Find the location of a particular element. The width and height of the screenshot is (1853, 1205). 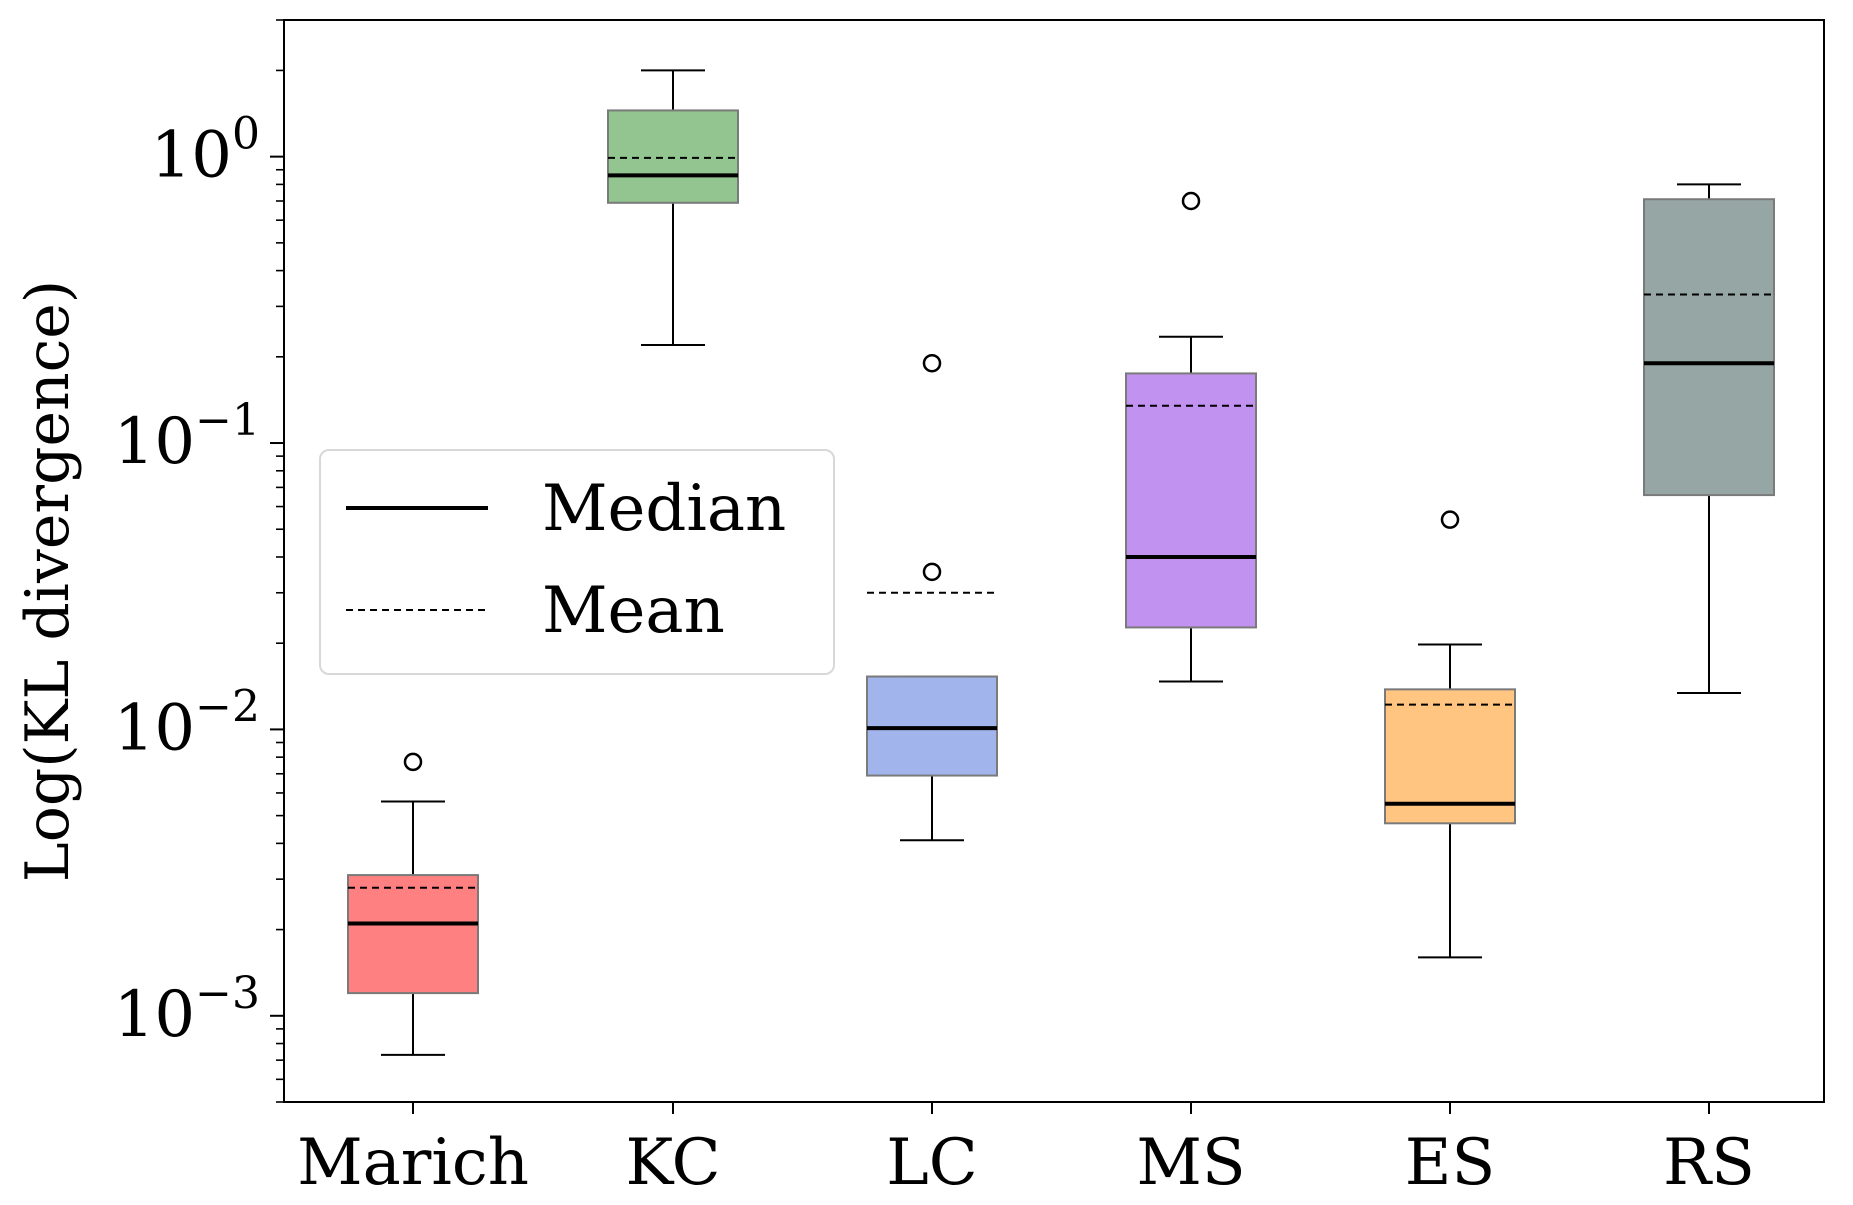

y-tick-label: 10⁻¹ is located at coordinates (187, 437).